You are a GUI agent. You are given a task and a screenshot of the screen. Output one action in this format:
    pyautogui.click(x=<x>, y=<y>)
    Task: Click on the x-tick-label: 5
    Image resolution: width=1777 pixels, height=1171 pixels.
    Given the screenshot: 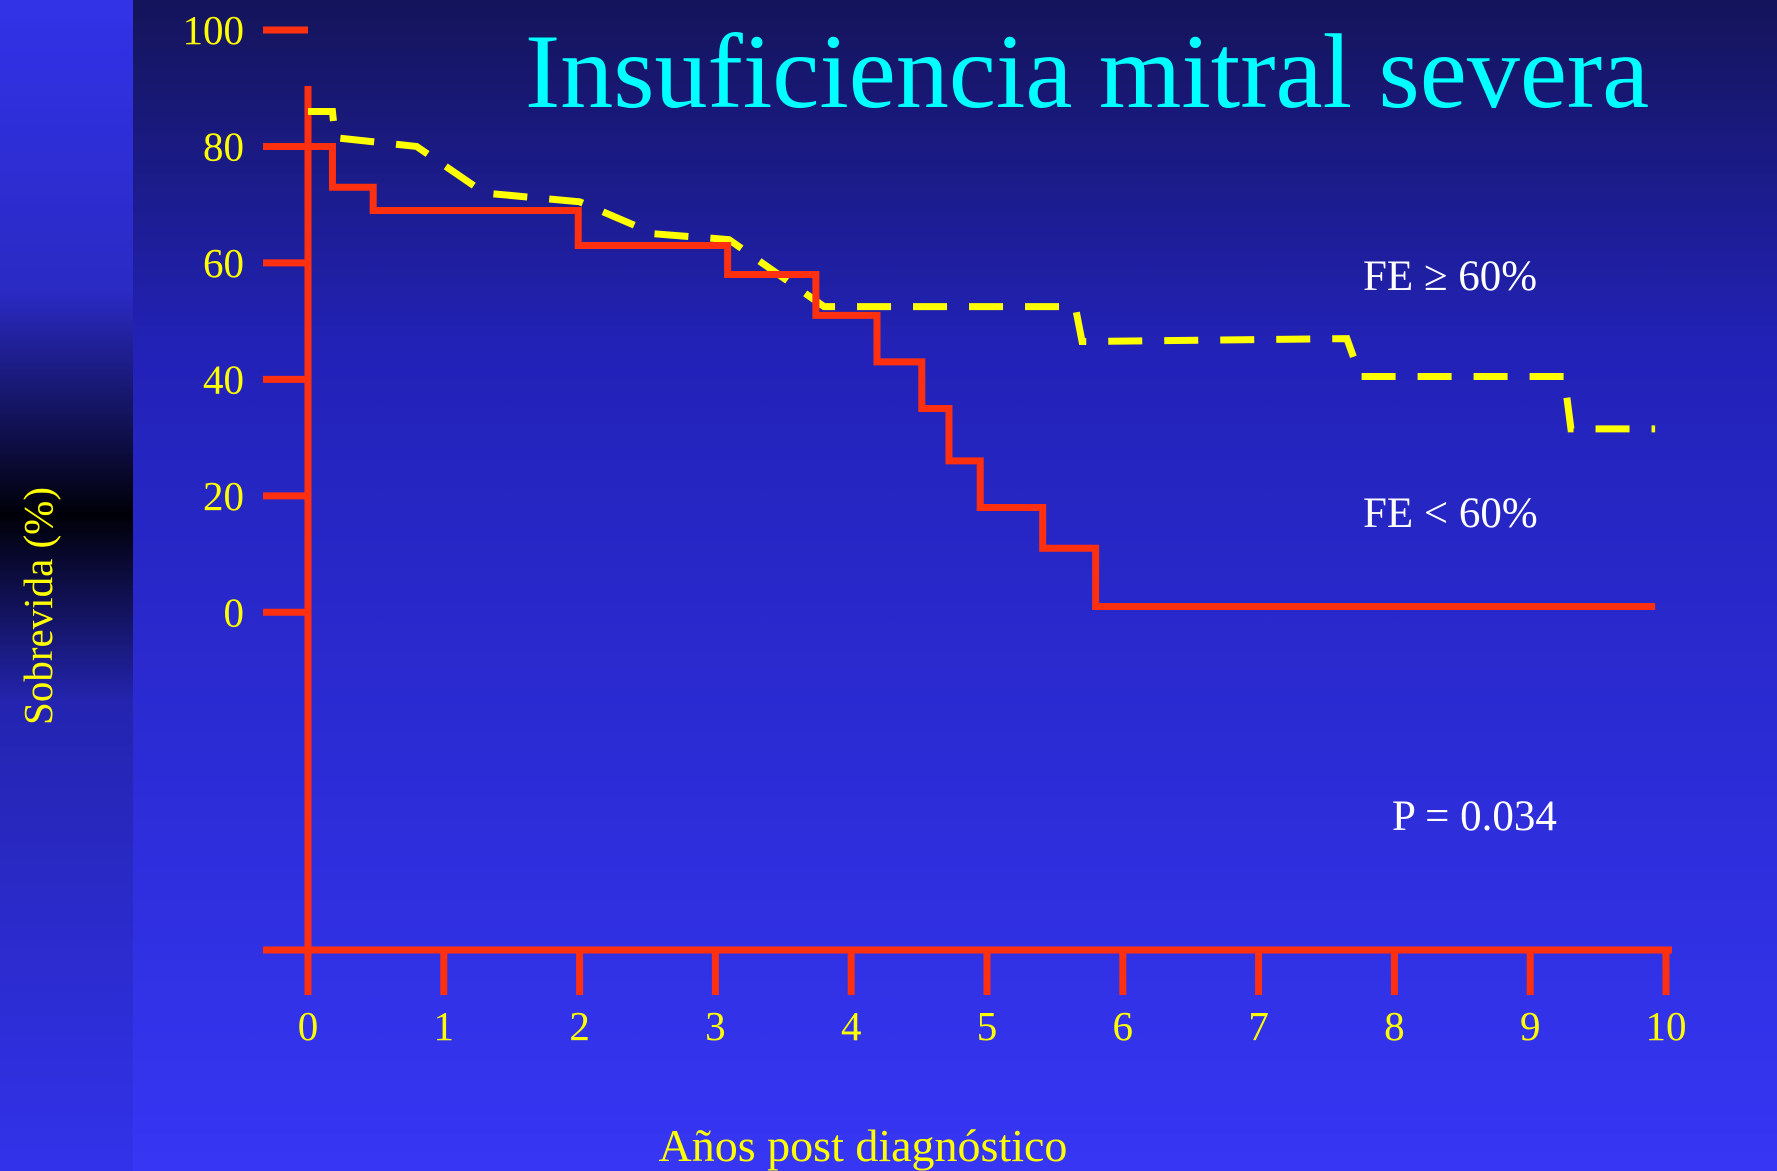 What is the action you would take?
    pyautogui.click(x=987, y=1026)
    